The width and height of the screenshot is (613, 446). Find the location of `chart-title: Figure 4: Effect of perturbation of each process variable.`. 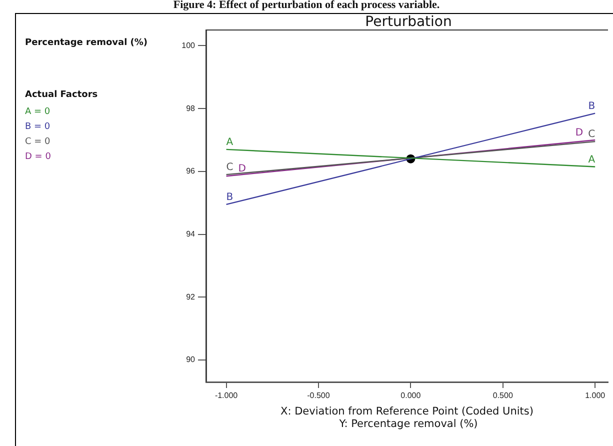

chart-title: Figure 4: Effect of perturbation of each process variable. is located at coordinates (306, 5).